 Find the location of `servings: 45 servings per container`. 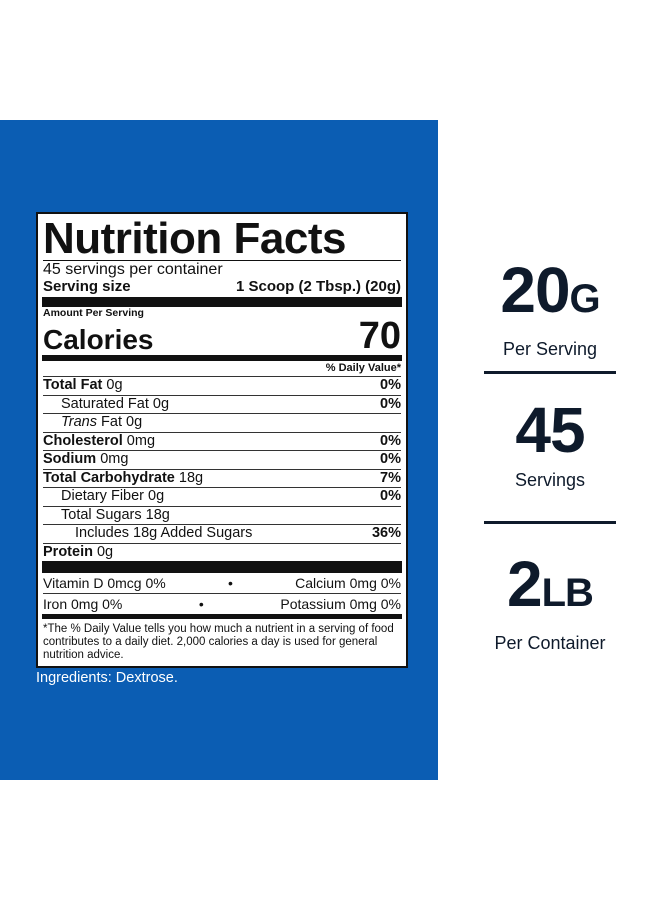

servings: 45 servings per container is located at coordinates (222, 269).